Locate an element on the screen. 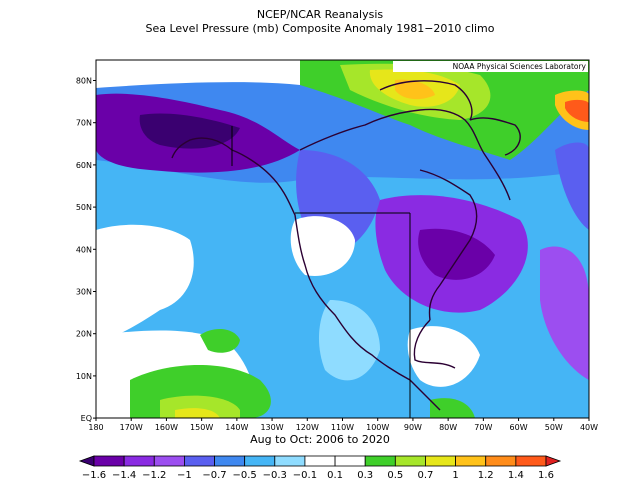 The width and height of the screenshot is (640, 496). x-tick-label: 160W is located at coordinates (166, 427).